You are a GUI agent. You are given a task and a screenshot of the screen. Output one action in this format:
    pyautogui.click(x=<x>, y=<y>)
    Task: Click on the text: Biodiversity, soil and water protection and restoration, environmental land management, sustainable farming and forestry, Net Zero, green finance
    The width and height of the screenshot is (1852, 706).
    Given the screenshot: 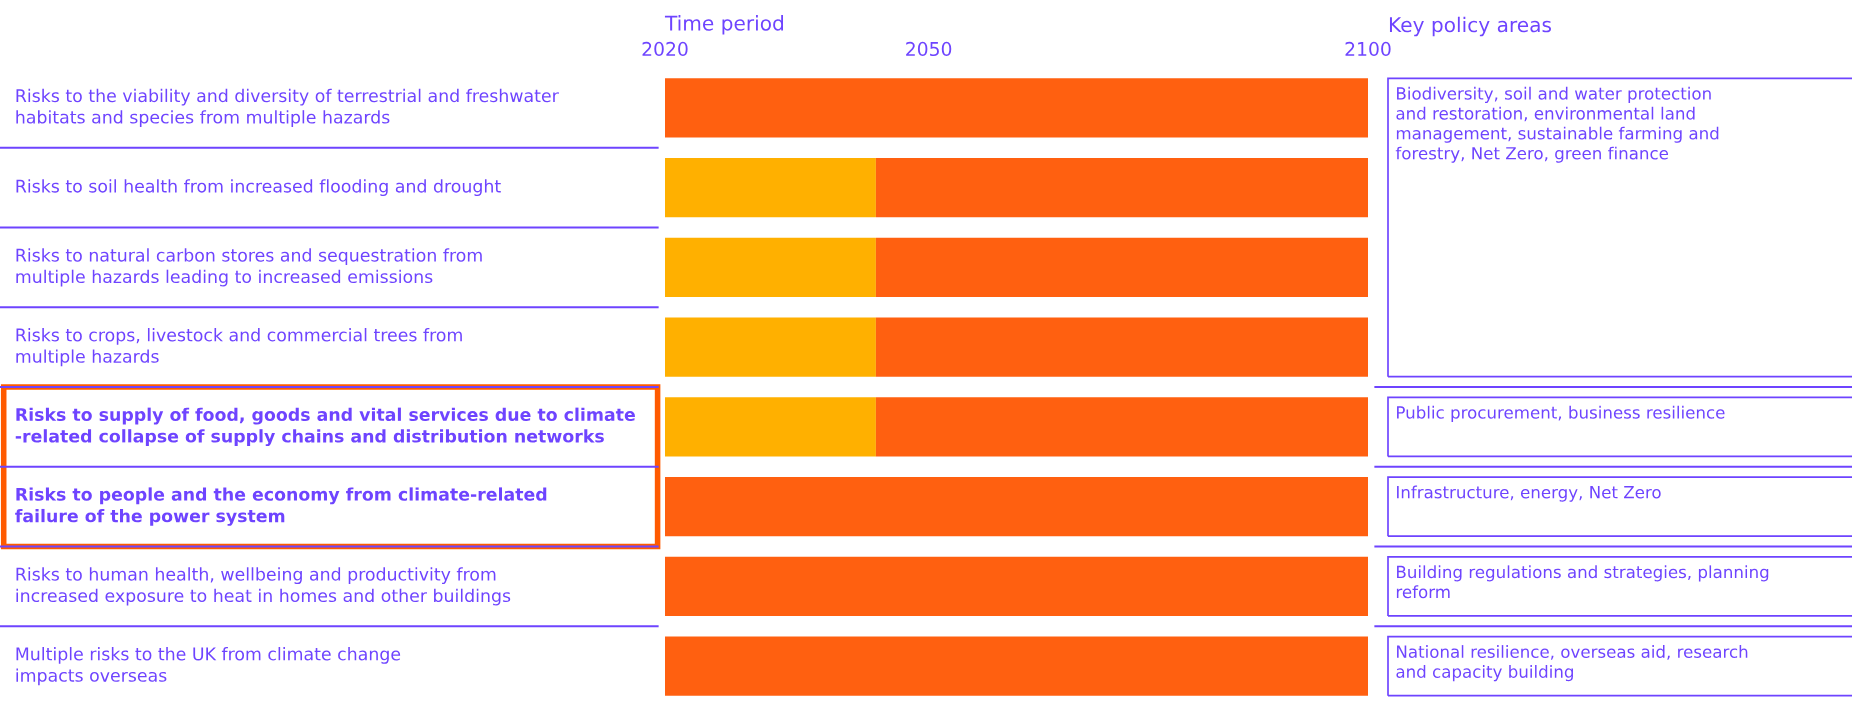 What is the action you would take?
    pyautogui.click(x=1557, y=124)
    